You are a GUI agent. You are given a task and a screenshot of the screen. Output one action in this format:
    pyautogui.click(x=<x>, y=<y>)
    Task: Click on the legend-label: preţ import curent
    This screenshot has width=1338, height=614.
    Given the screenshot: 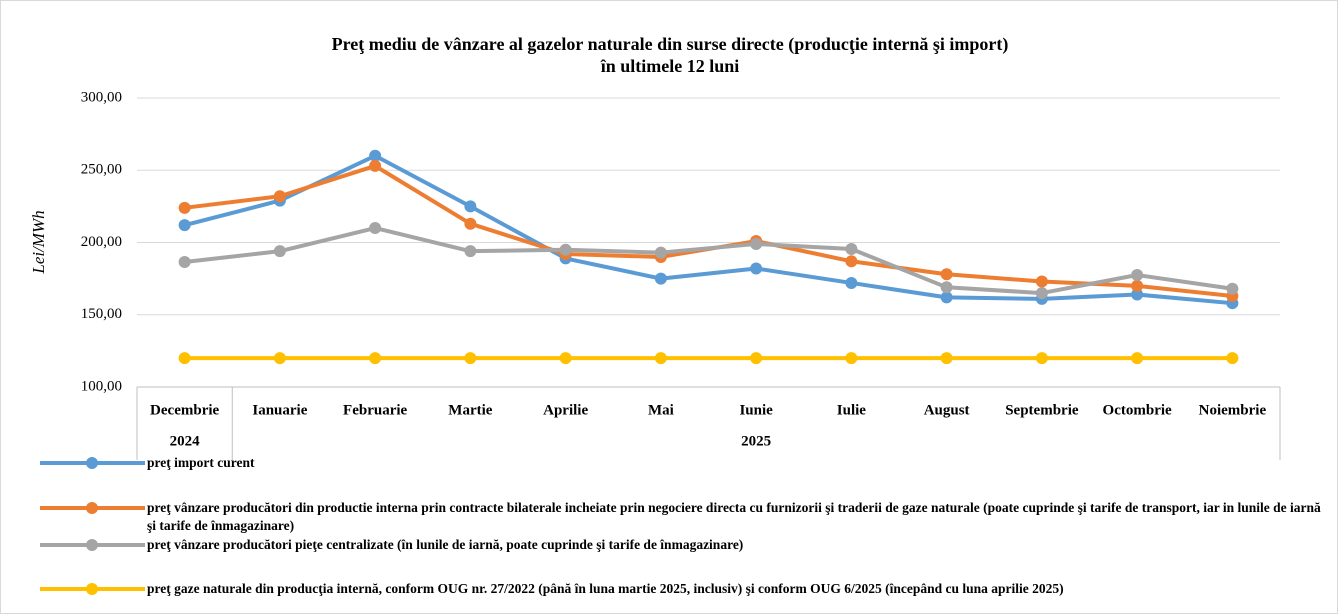 What is the action you would take?
    pyautogui.click(x=201, y=462)
    